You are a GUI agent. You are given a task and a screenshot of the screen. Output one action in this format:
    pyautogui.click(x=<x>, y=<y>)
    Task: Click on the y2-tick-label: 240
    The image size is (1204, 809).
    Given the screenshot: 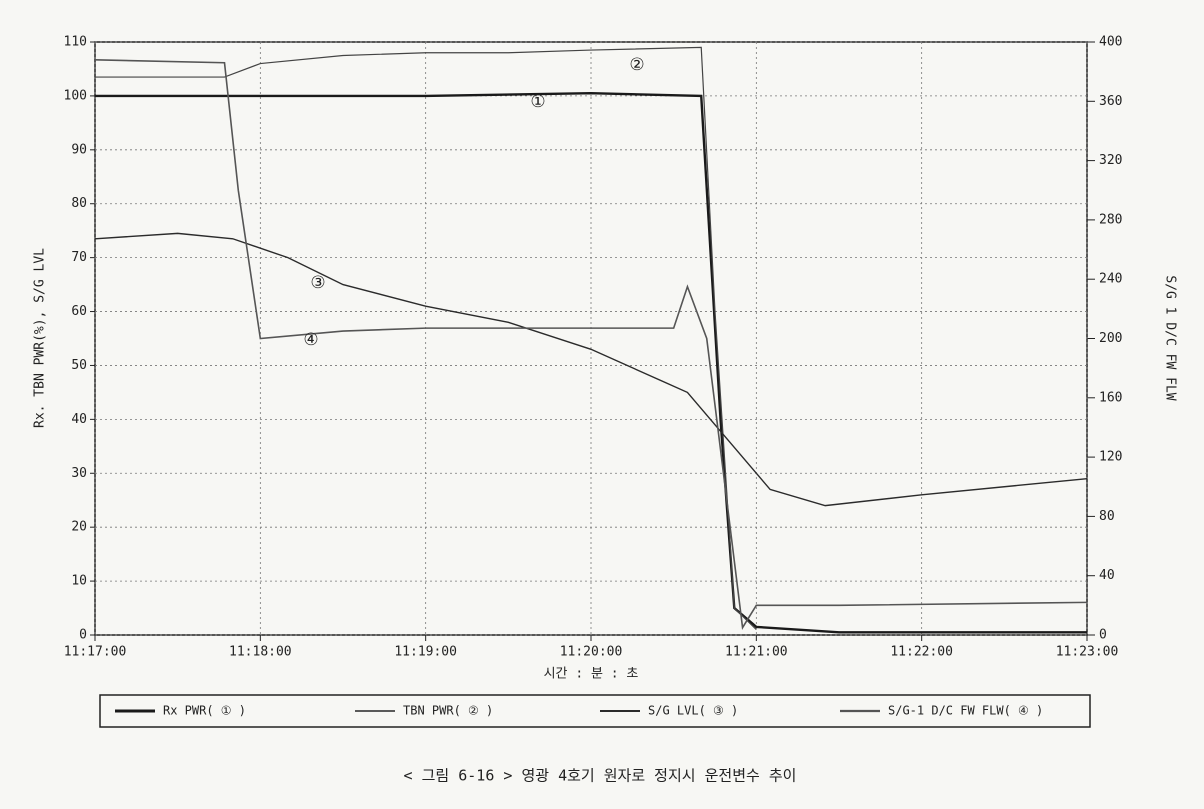 What is the action you would take?
    pyautogui.click(x=1110, y=279)
    